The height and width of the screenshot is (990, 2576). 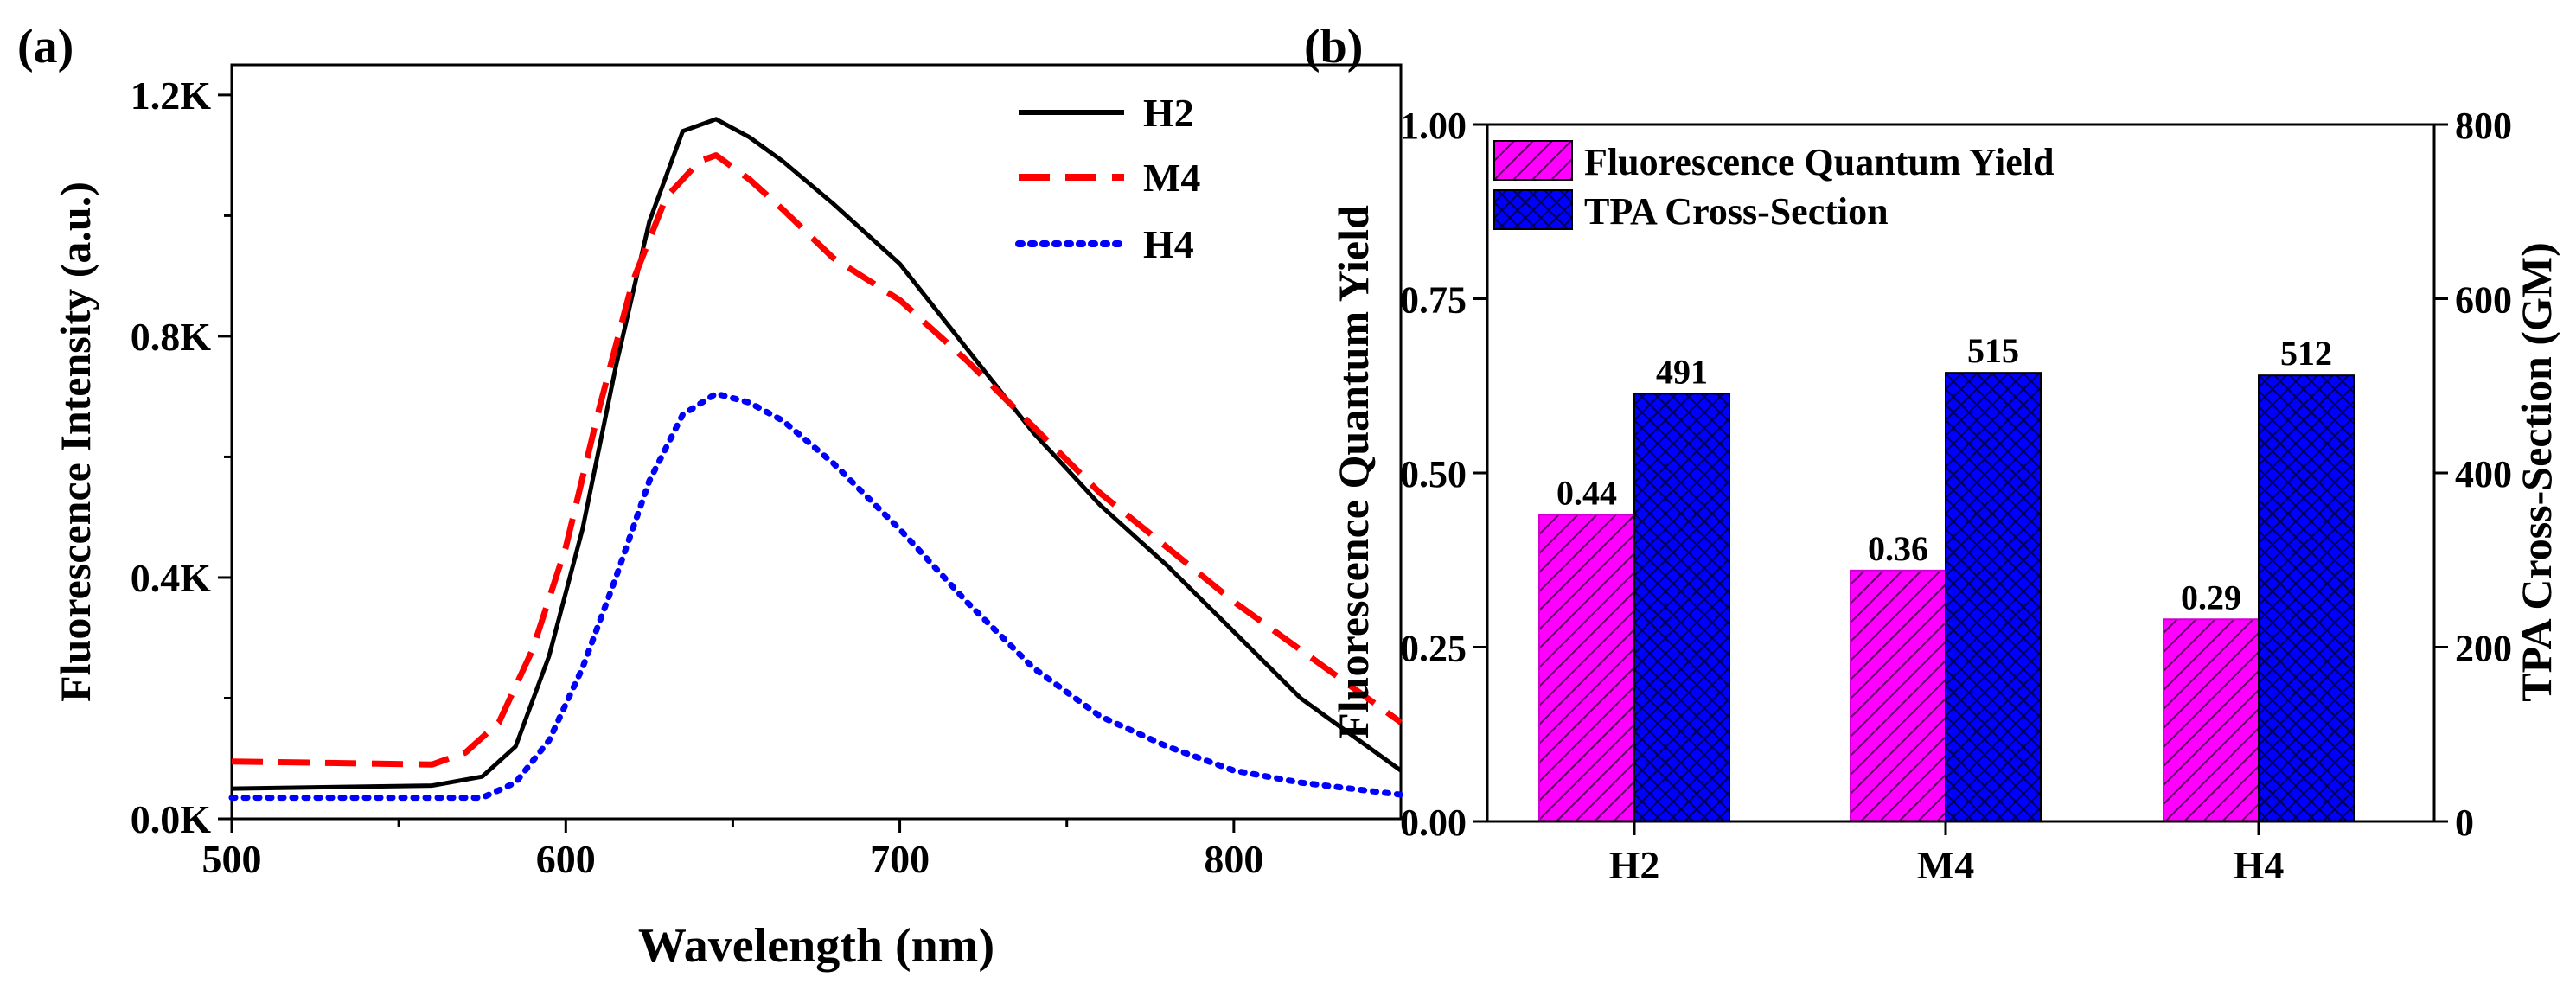 What do you see at coordinates (1681, 607) in the screenshot?
I see `bar-tpa-H2` at bounding box center [1681, 607].